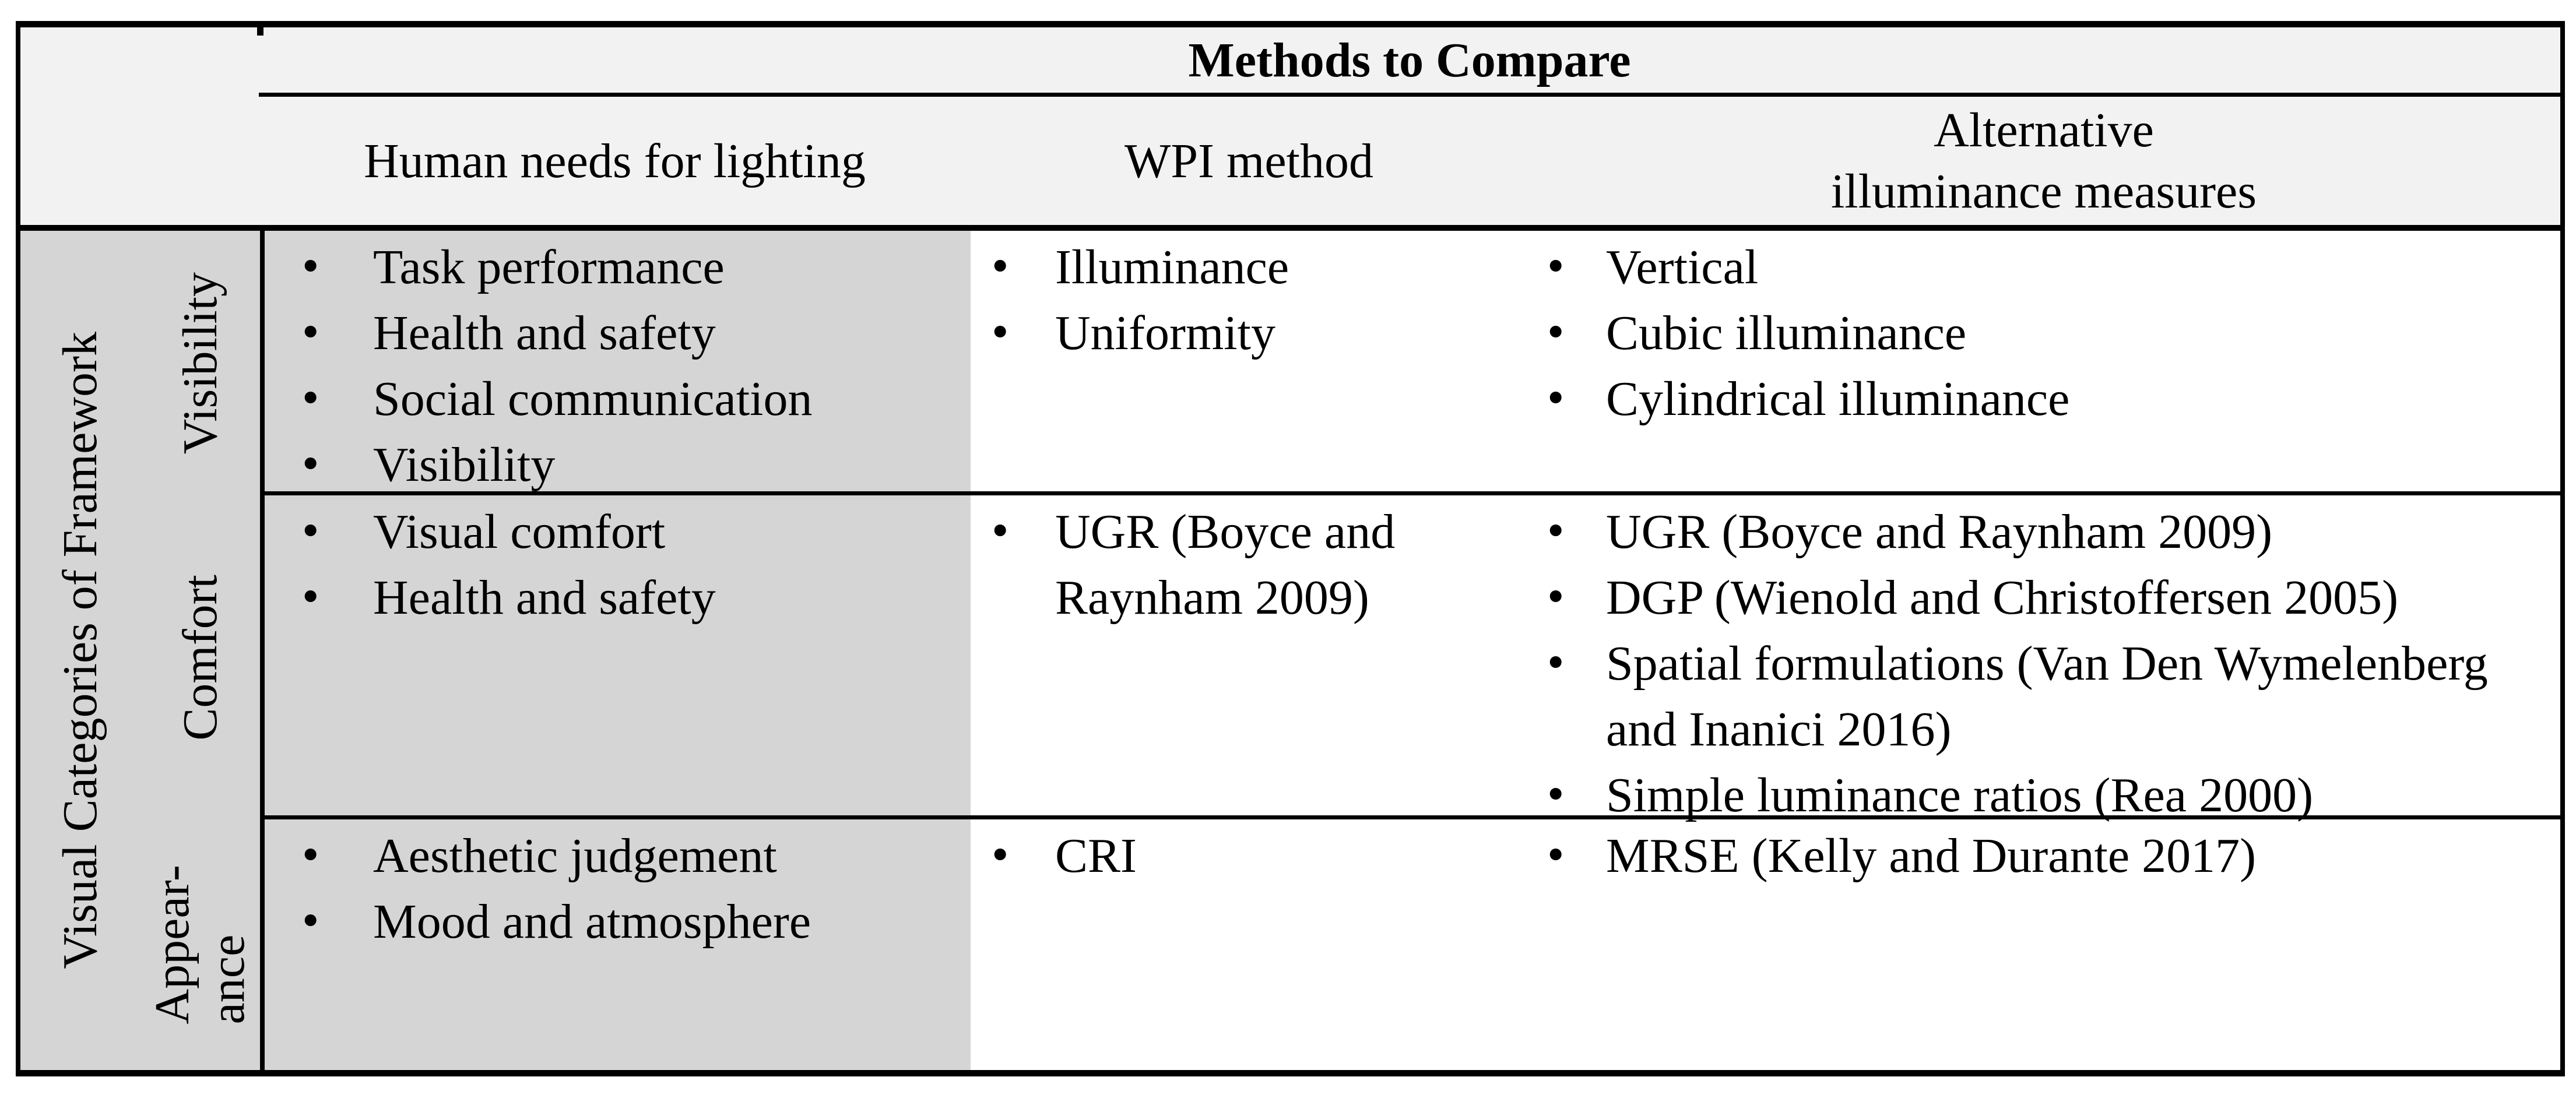 This screenshot has width=2576, height=1098. I want to click on appearance-wpi-list: CRI, so click(1249, 854).